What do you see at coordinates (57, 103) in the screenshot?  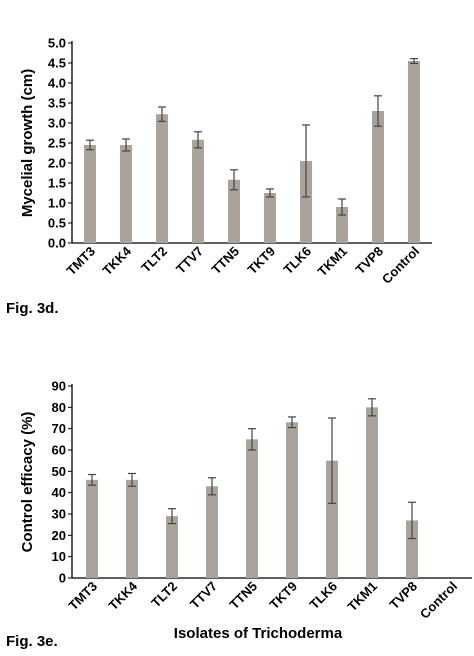 I see `y-tick-label: 3.5` at bounding box center [57, 103].